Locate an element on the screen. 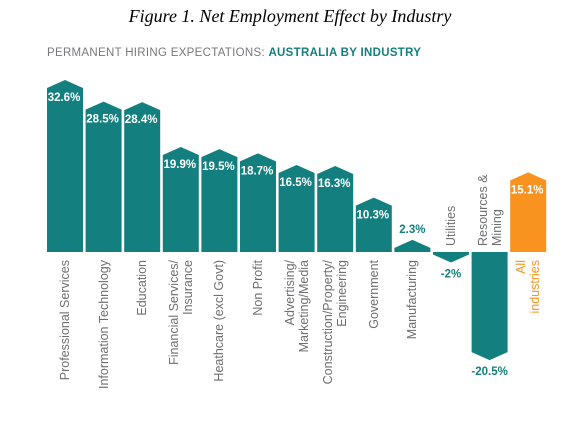  subtitle: PERMANENT HIRING EXPECTATIONS: is located at coordinates (157, 53).